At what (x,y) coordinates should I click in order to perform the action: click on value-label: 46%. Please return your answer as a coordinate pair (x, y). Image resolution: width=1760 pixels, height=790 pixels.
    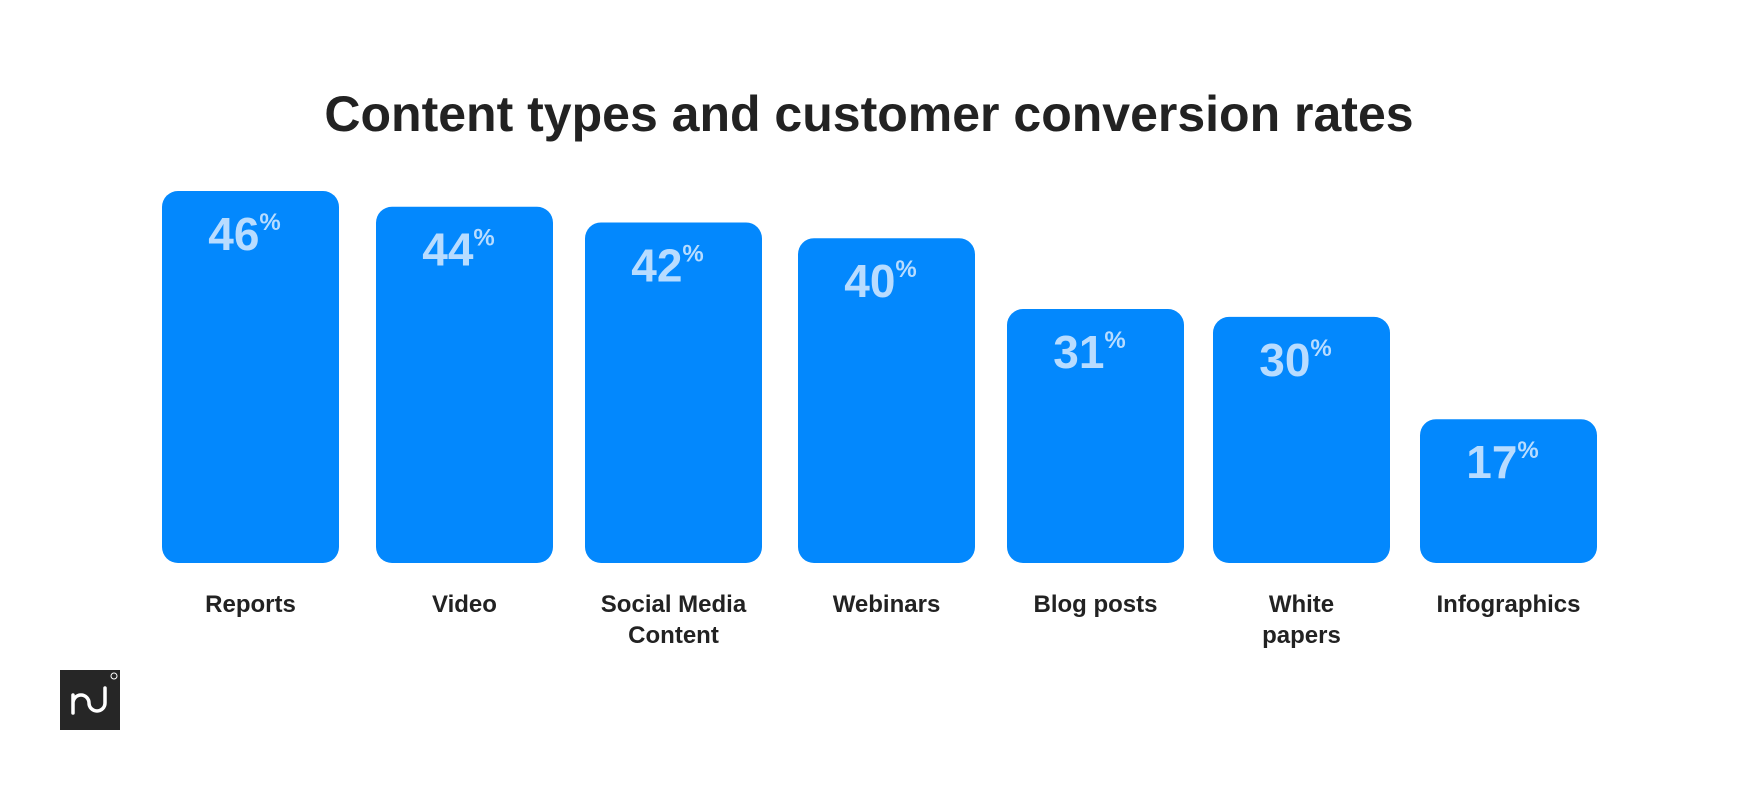
    Looking at the image, I should click on (244, 234).